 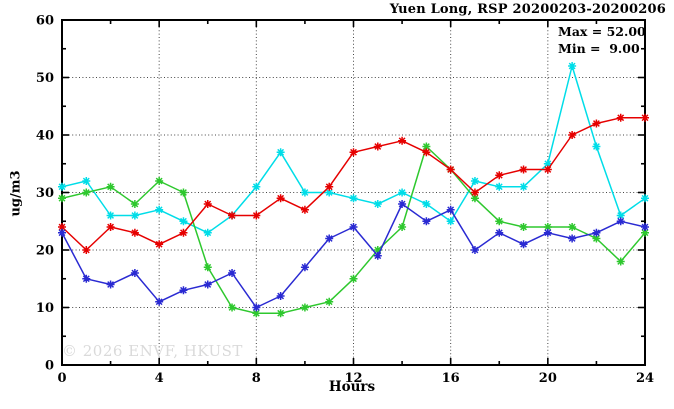 I want to click on max-value-label: Max = 52.00, so click(x=602, y=31).